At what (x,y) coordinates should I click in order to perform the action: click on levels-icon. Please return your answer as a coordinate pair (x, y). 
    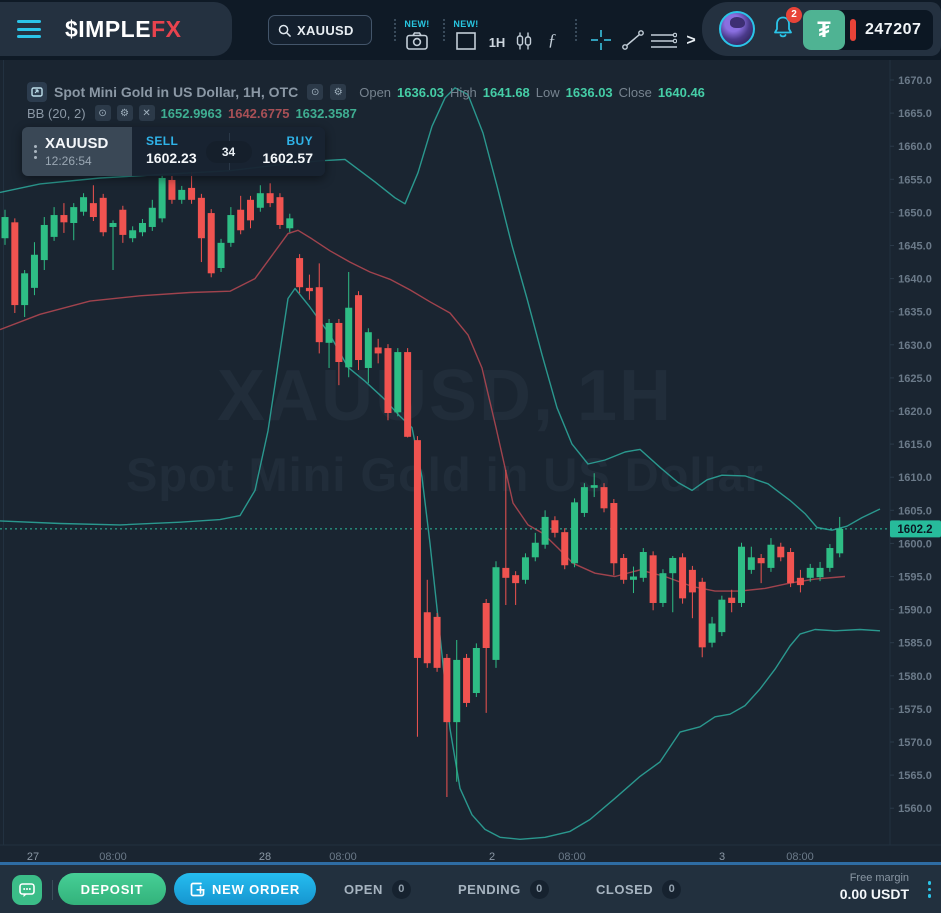
    Looking at the image, I should click on (664, 40).